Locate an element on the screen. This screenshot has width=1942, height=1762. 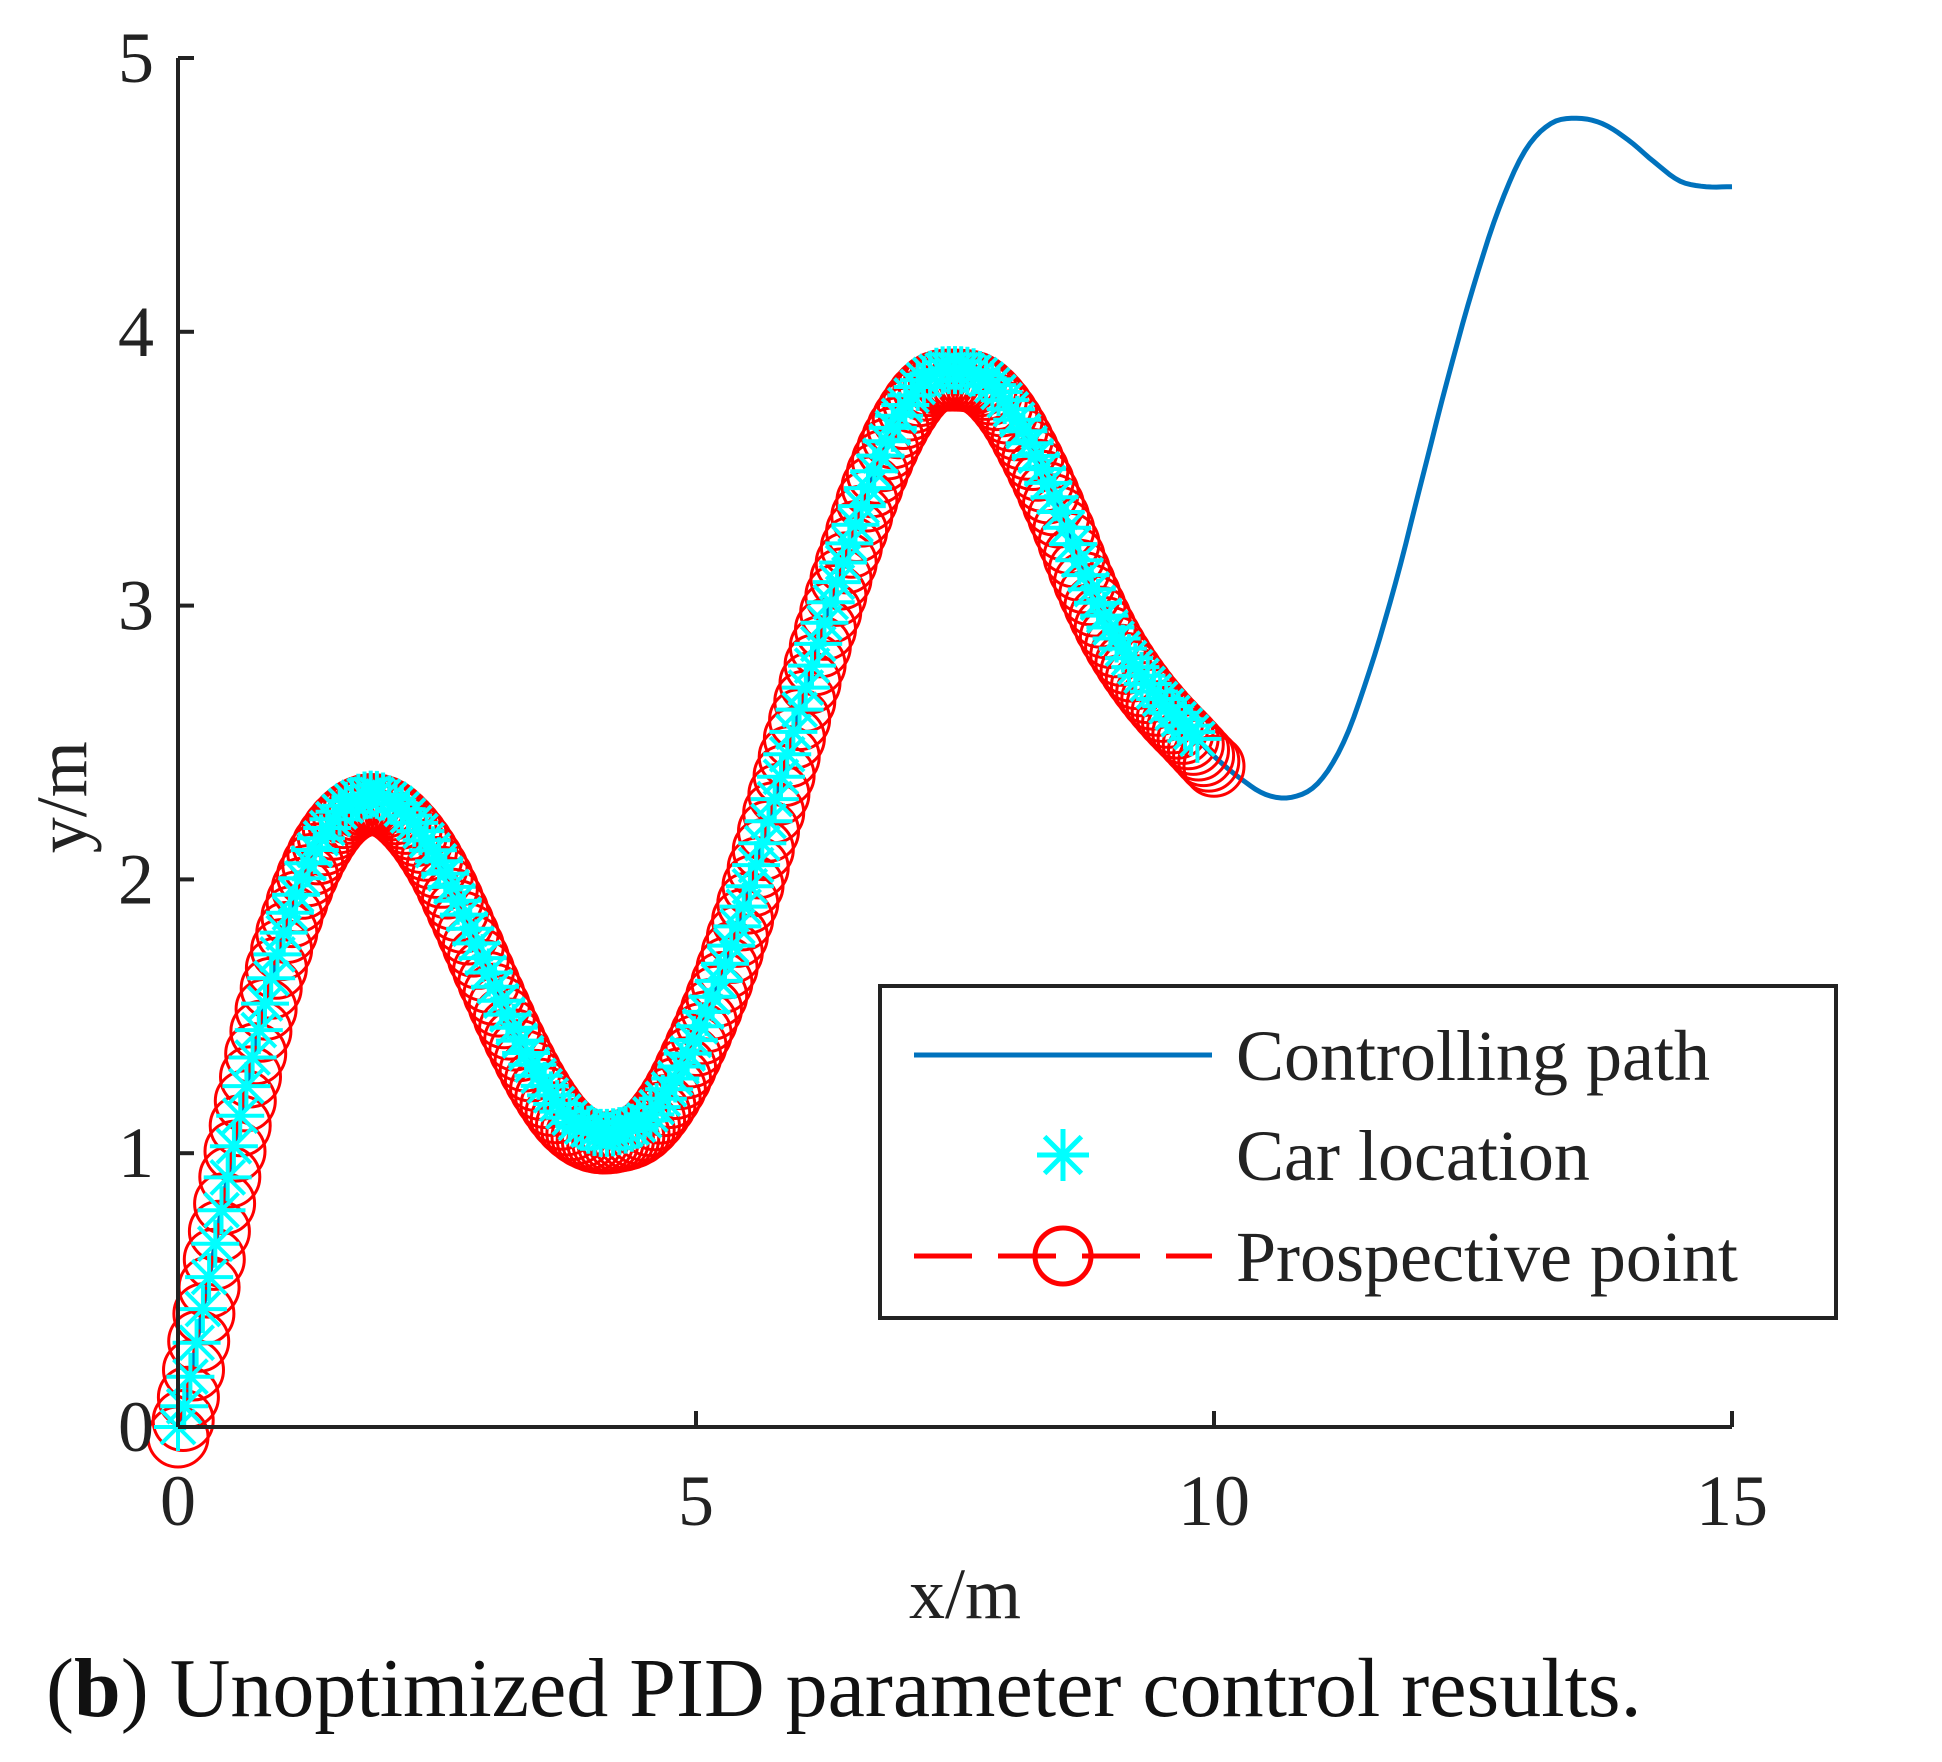
x-tick-label: 5 is located at coordinates (696, 1501).